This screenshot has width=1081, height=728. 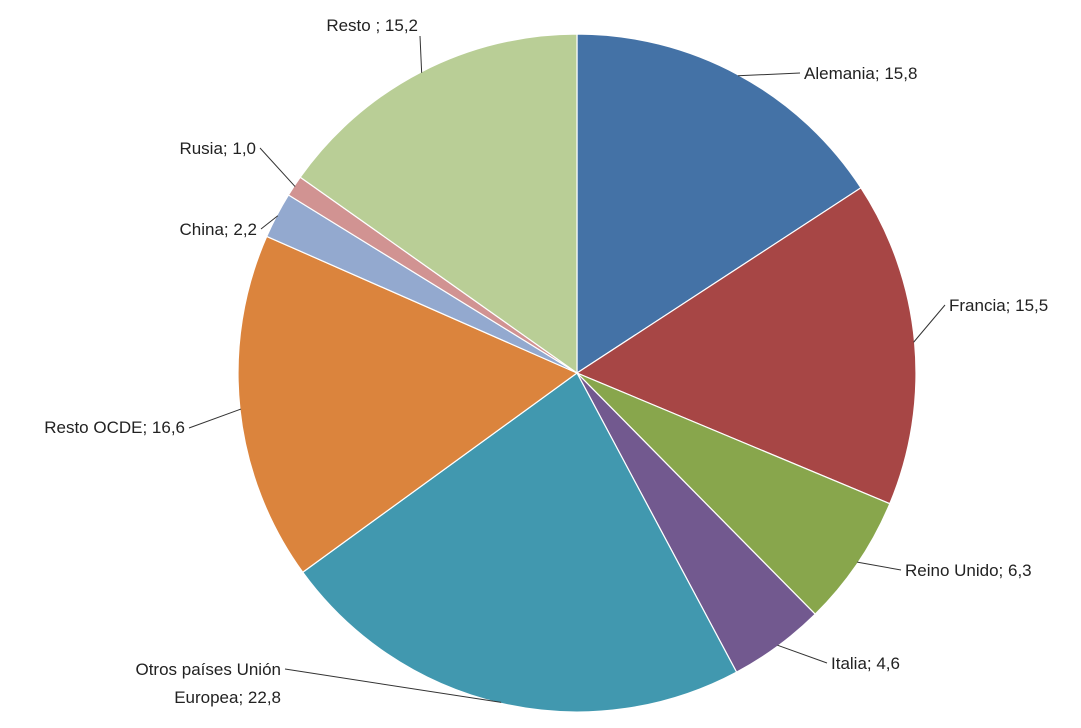 What do you see at coordinates (208, 683) in the screenshot?
I see `slice-label-otros-paises-union-europea: Otros países Unión Europea; 22,8` at bounding box center [208, 683].